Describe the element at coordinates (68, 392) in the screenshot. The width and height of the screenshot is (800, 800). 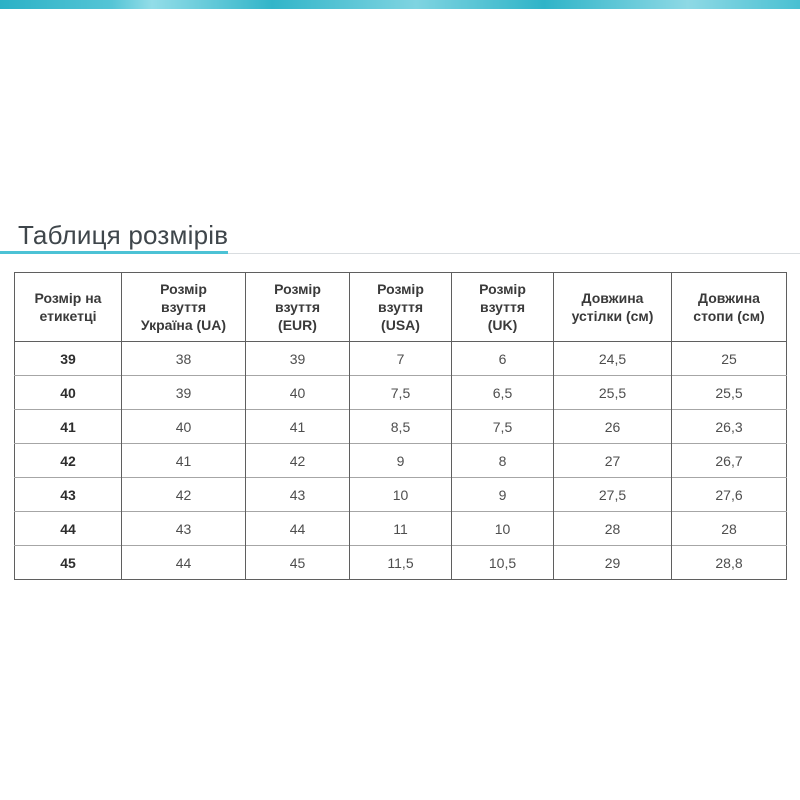
I see `cell-label-size: 40` at that location.